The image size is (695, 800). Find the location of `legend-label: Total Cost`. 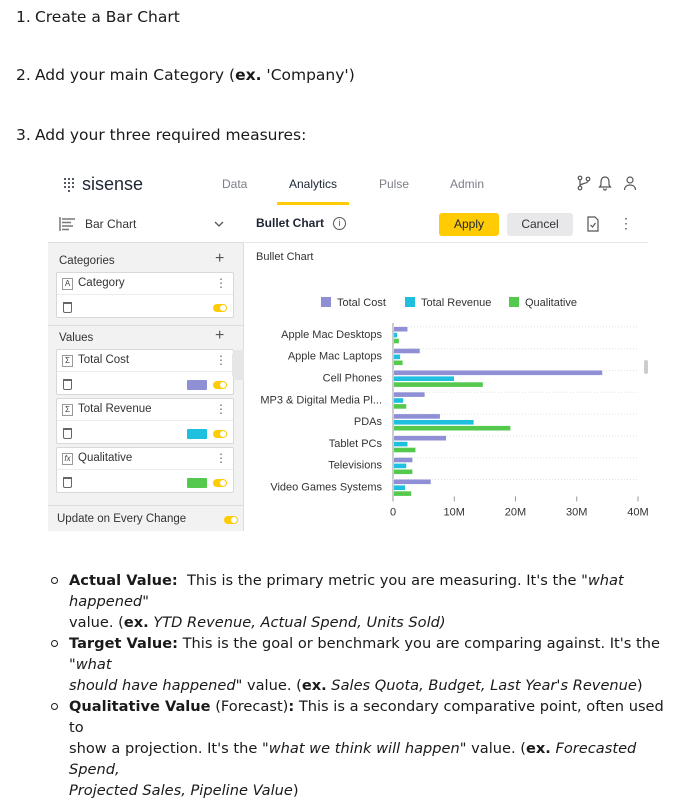

legend-label: Total Cost is located at coordinates (361, 303).